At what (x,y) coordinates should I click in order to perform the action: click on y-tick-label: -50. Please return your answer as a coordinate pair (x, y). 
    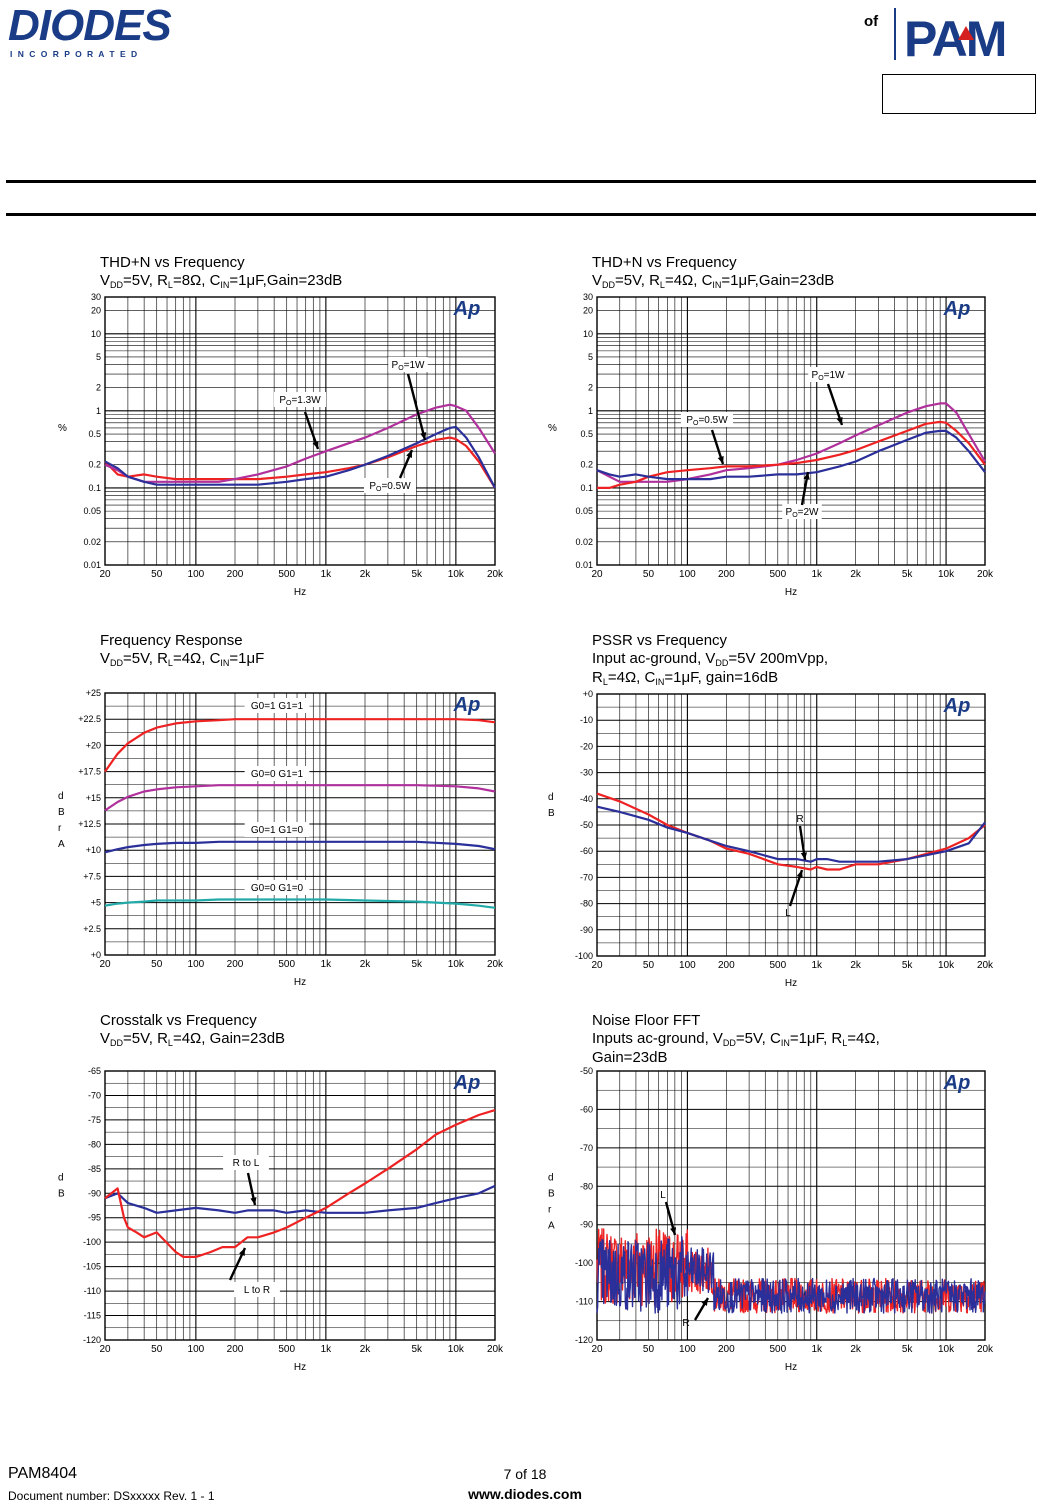
    Looking at the image, I should click on (586, 1071).